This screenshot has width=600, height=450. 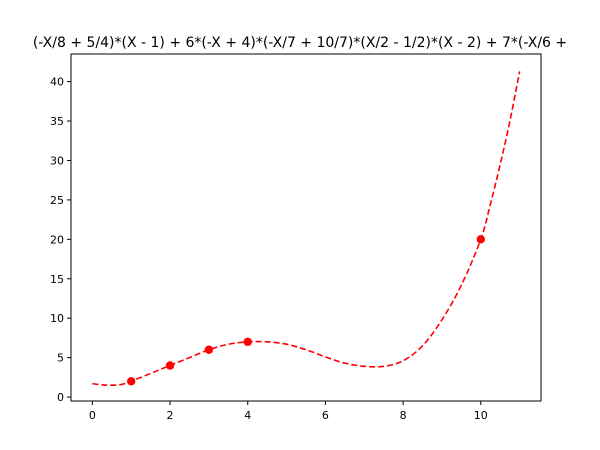 What do you see at coordinates (57, 318) in the screenshot?
I see `y-tick-label: 10` at bounding box center [57, 318].